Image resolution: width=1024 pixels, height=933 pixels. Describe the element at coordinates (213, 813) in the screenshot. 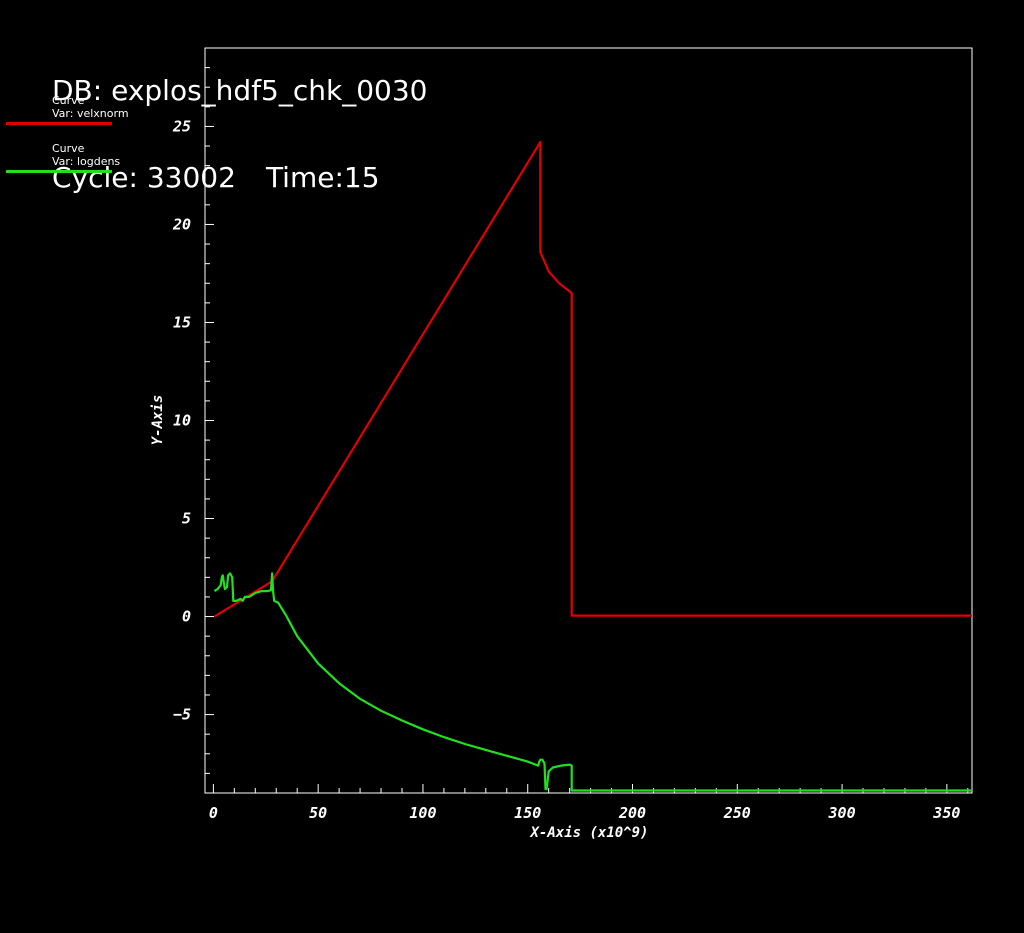

I see `x-tick-label: 0` at that location.